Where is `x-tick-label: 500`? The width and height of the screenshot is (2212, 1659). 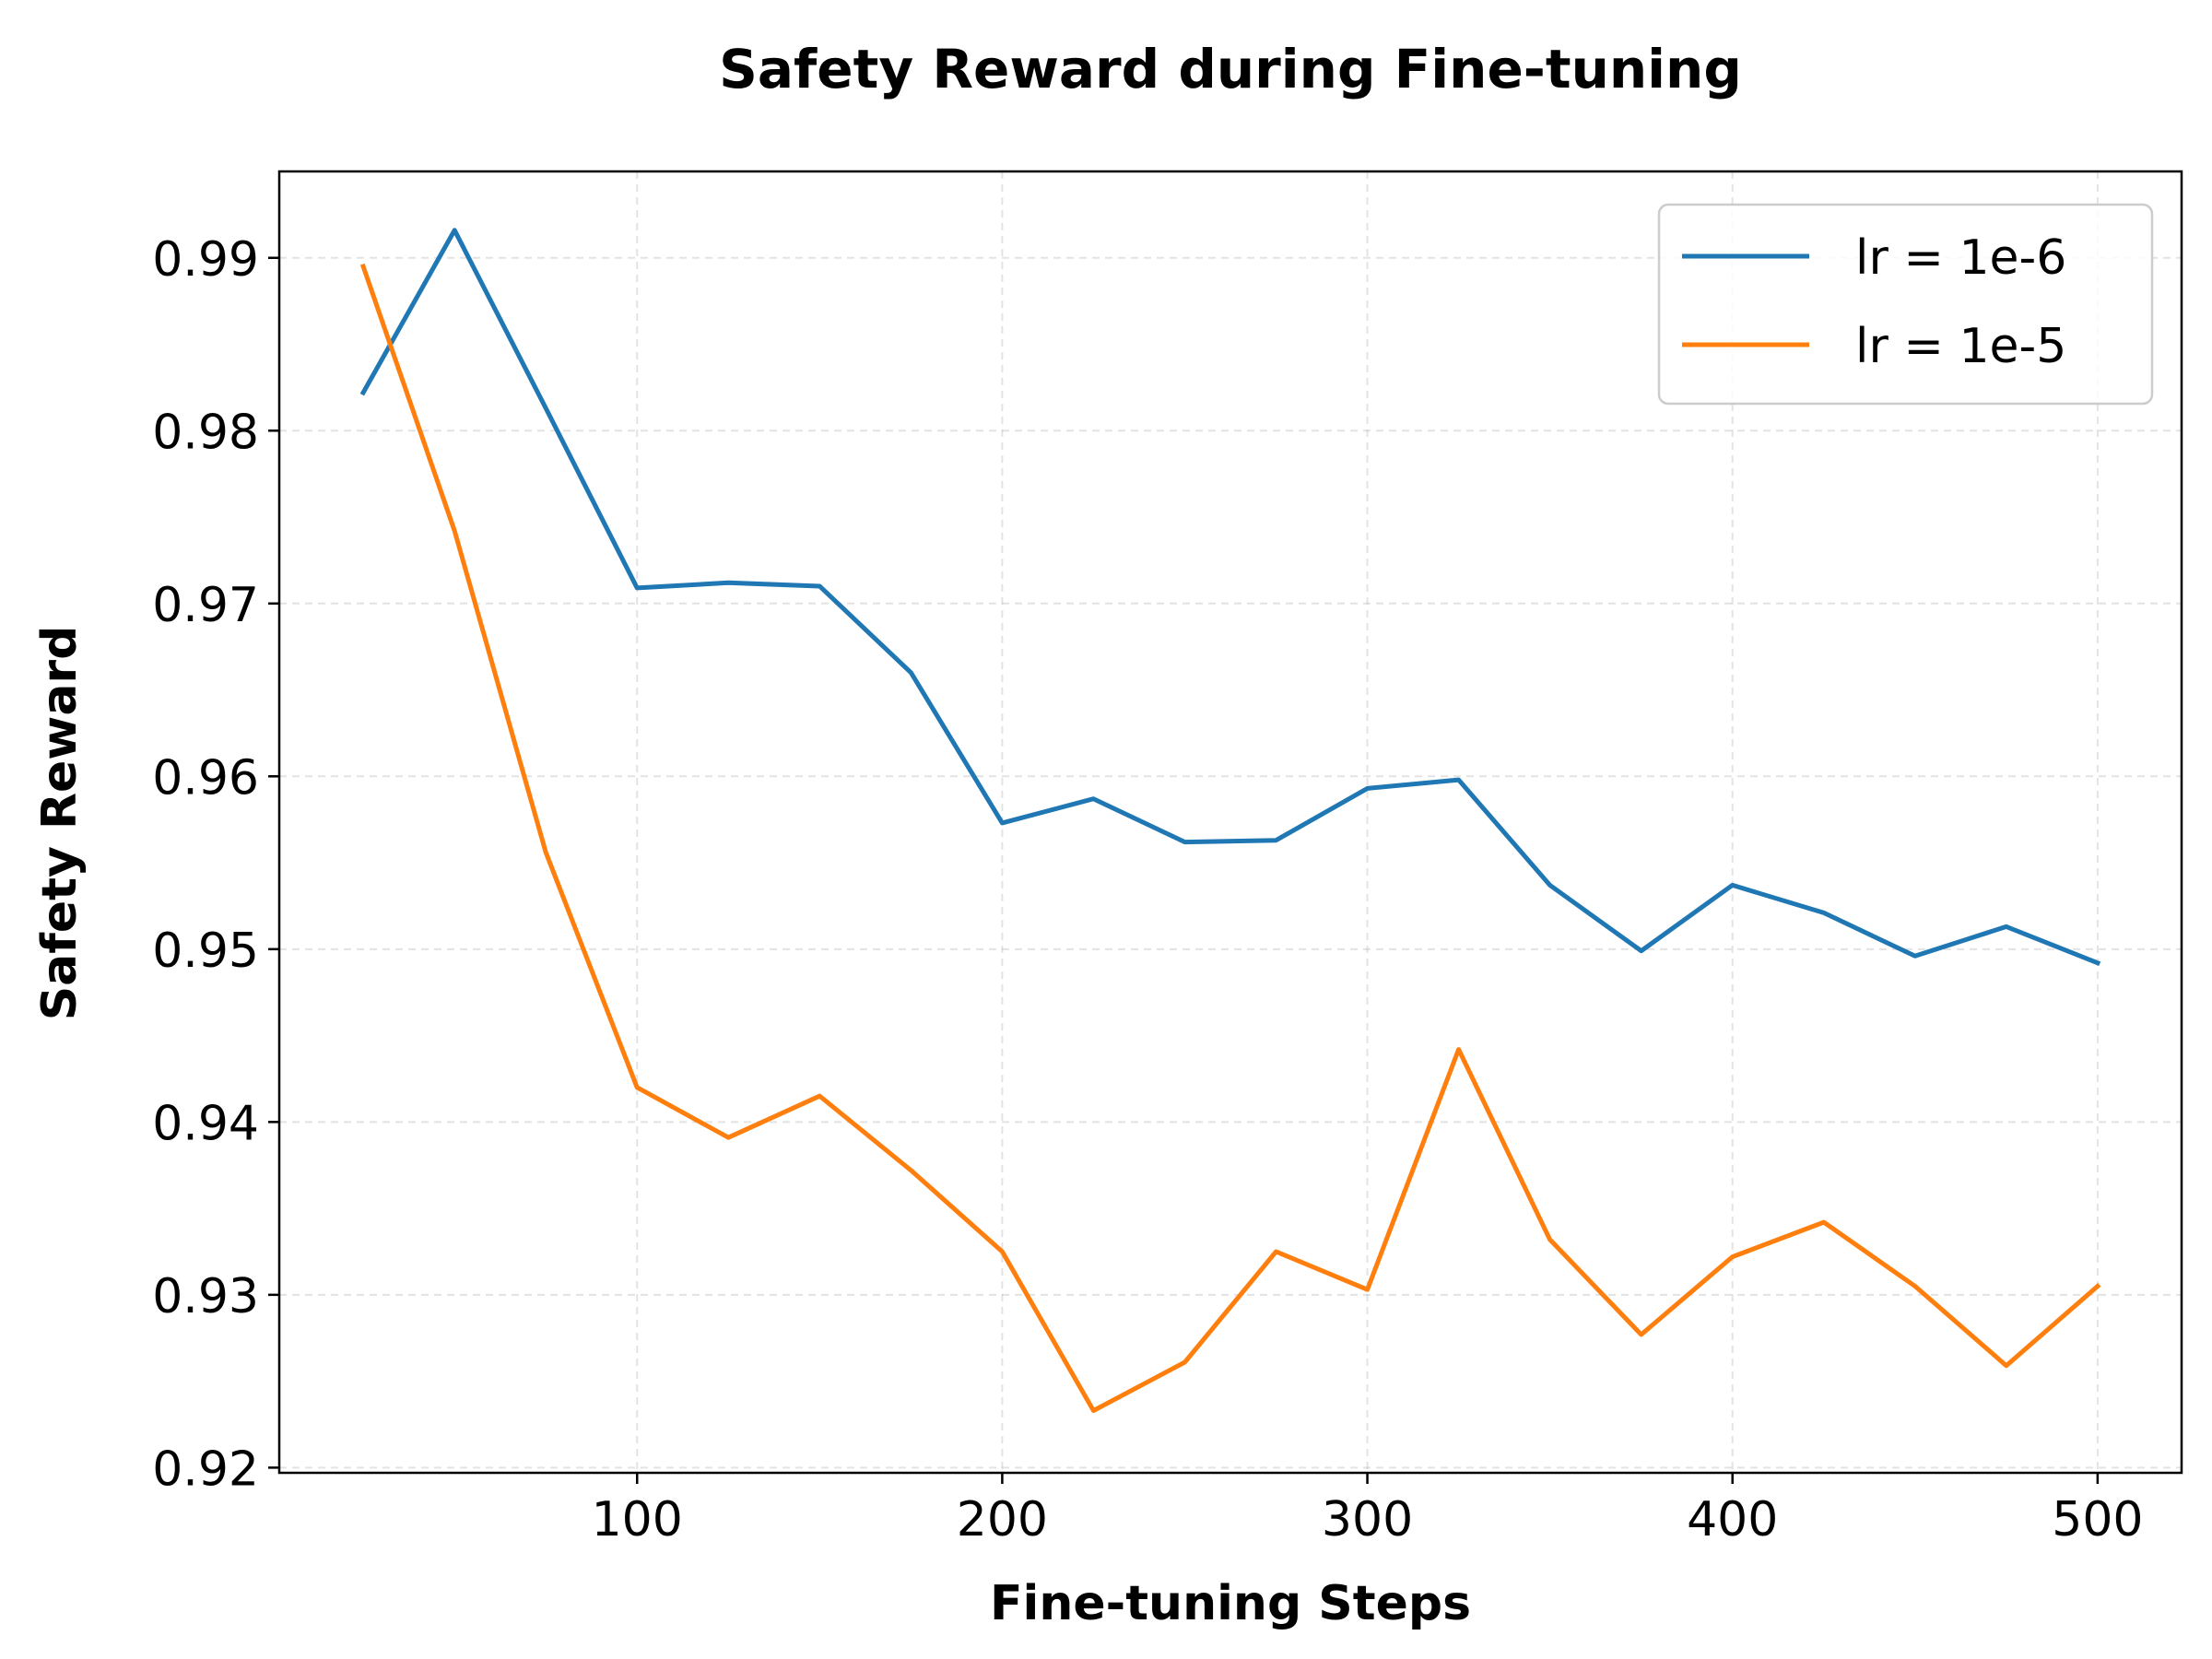
x-tick-label: 500 is located at coordinates (2097, 1519).